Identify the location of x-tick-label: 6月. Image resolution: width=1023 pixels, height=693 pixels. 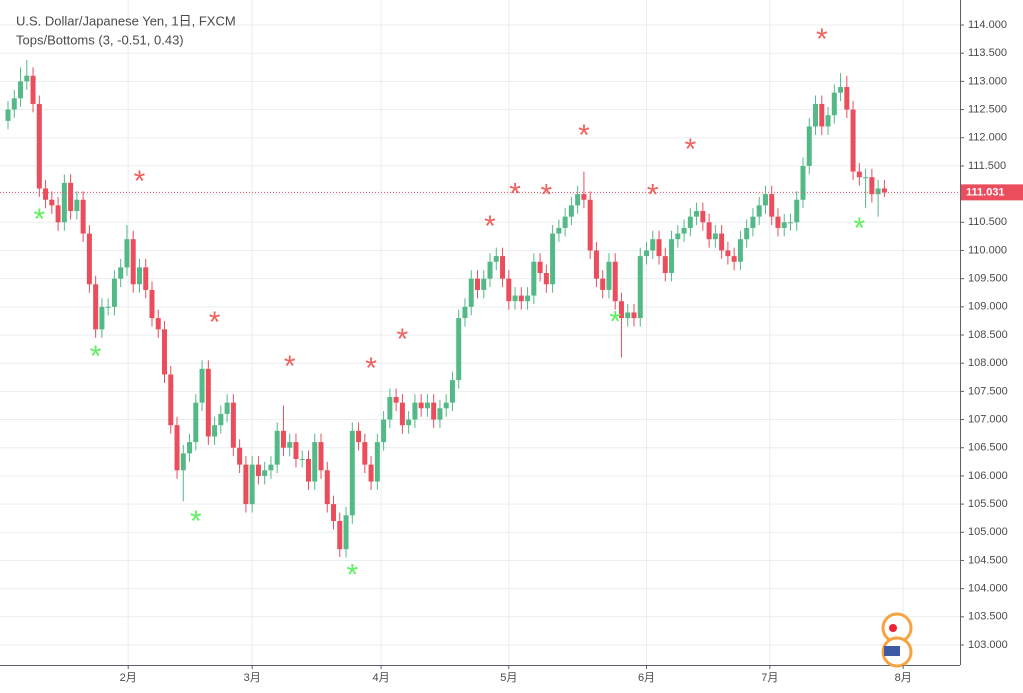
(646, 678).